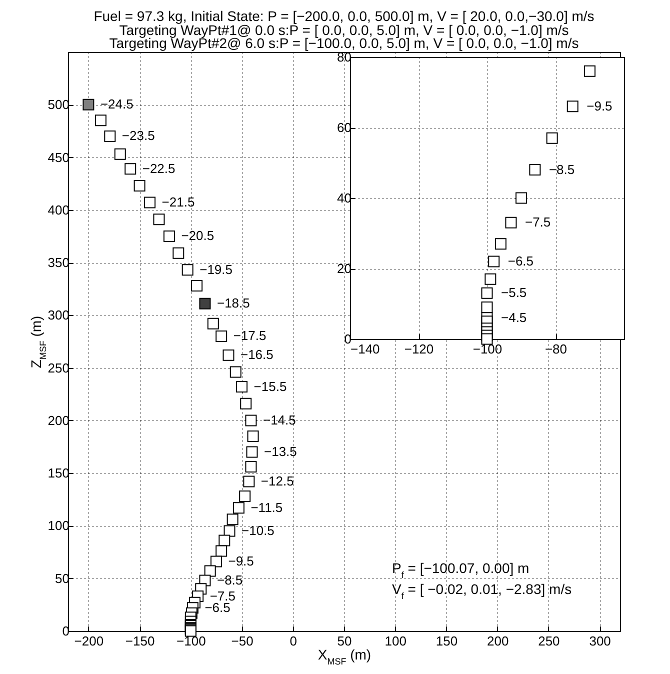  What do you see at coordinates (600, 641) in the screenshot?
I see `x-tick-label: 300` at bounding box center [600, 641].